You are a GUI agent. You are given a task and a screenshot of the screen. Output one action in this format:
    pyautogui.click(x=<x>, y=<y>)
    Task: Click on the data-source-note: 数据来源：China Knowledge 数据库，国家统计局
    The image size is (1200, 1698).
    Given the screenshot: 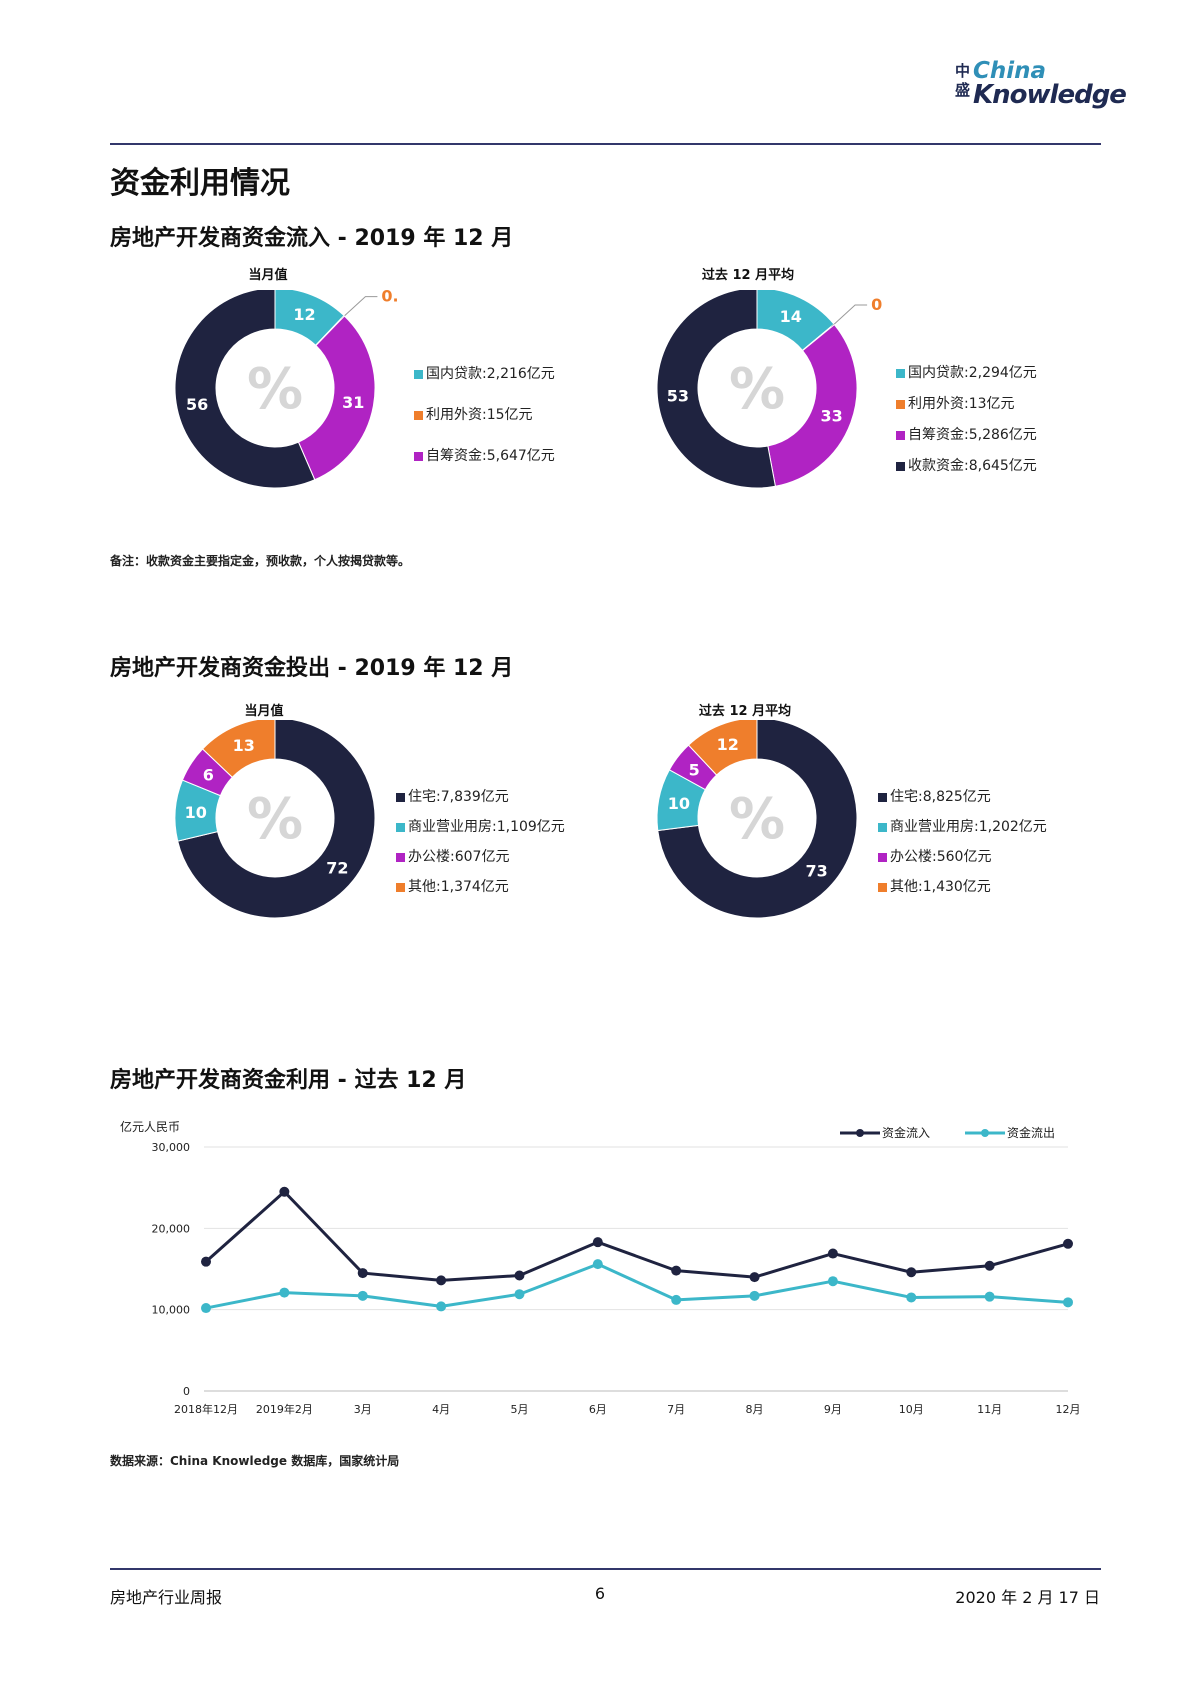 What is the action you would take?
    pyautogui.click(x=255, y=1461)
    